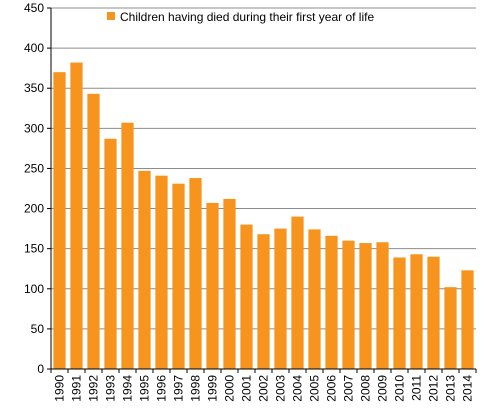 The height and width of the screenshot is (420, 504). What do you see at coordinates (34, 88) in the screenshot?
I see `y-tick-label: 350` at bounding box center [34, 88].